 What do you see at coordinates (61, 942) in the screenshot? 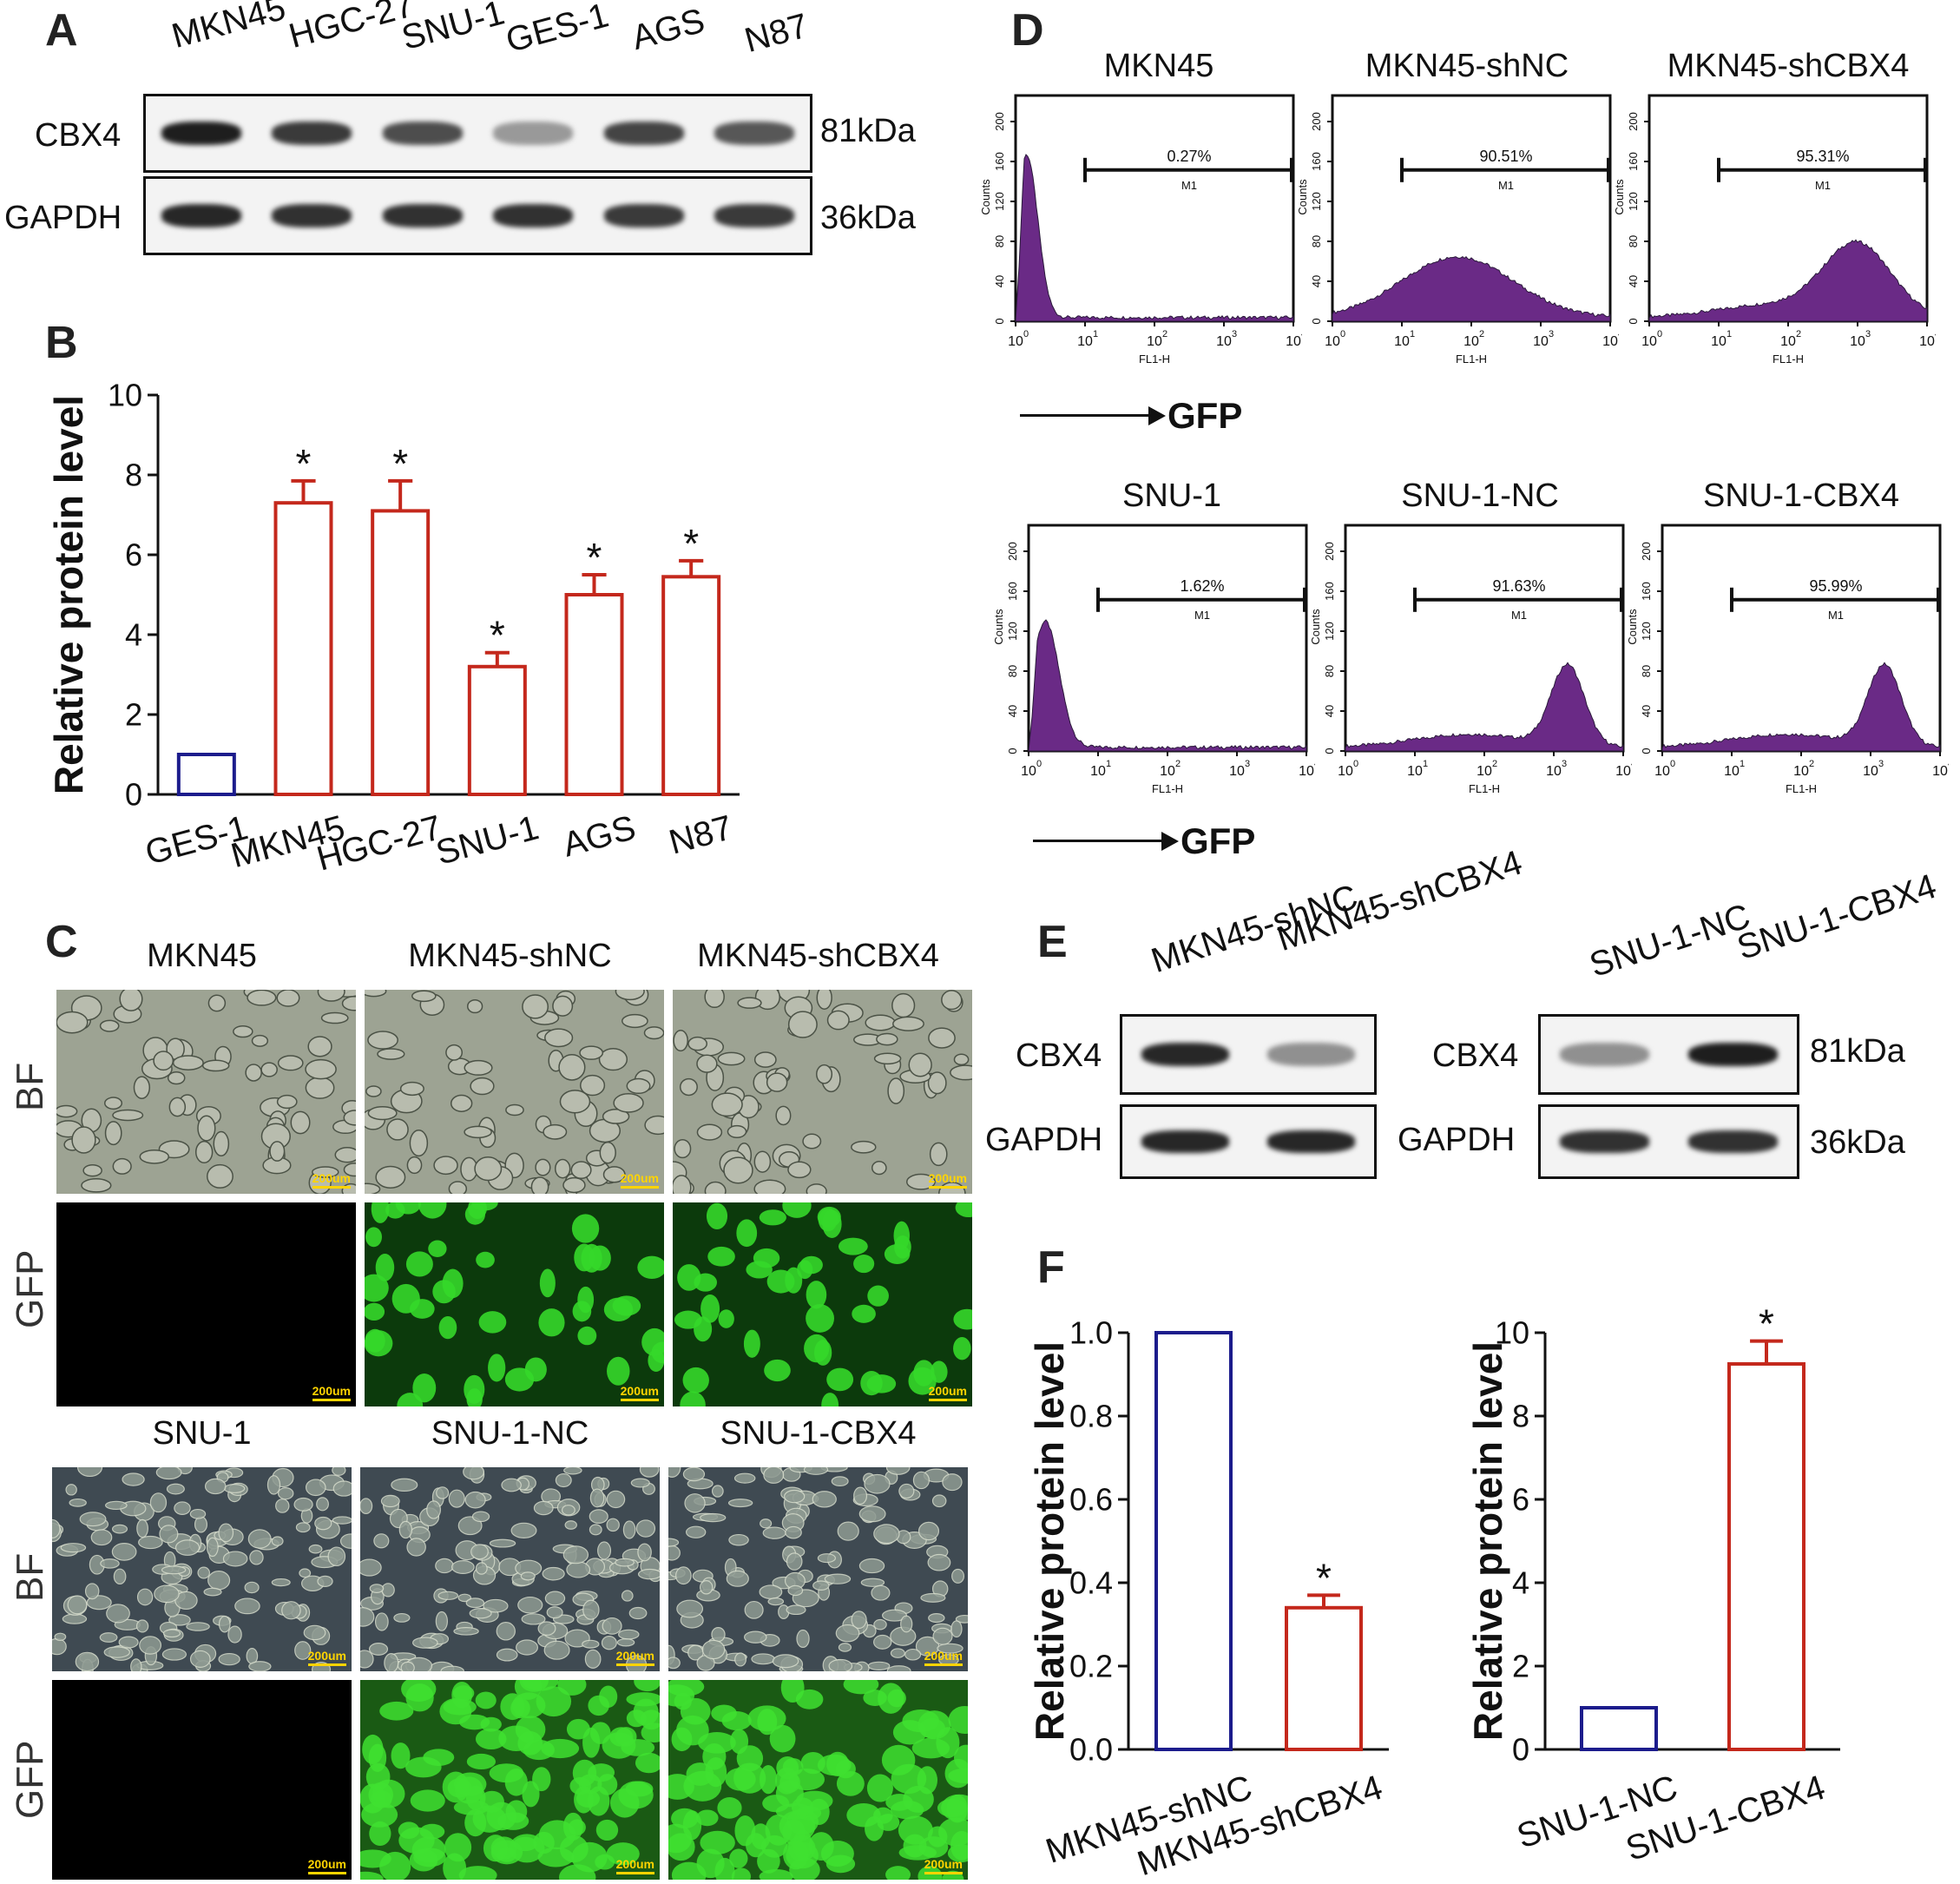
I see `panel-letter-c: C` at bounding box center [61, 942].